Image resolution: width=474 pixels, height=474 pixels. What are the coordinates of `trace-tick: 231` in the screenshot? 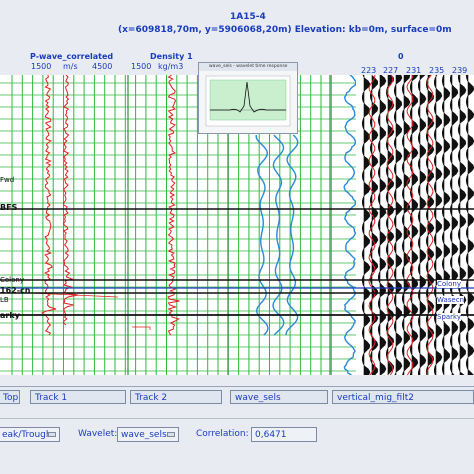 It's located at (414, 70).